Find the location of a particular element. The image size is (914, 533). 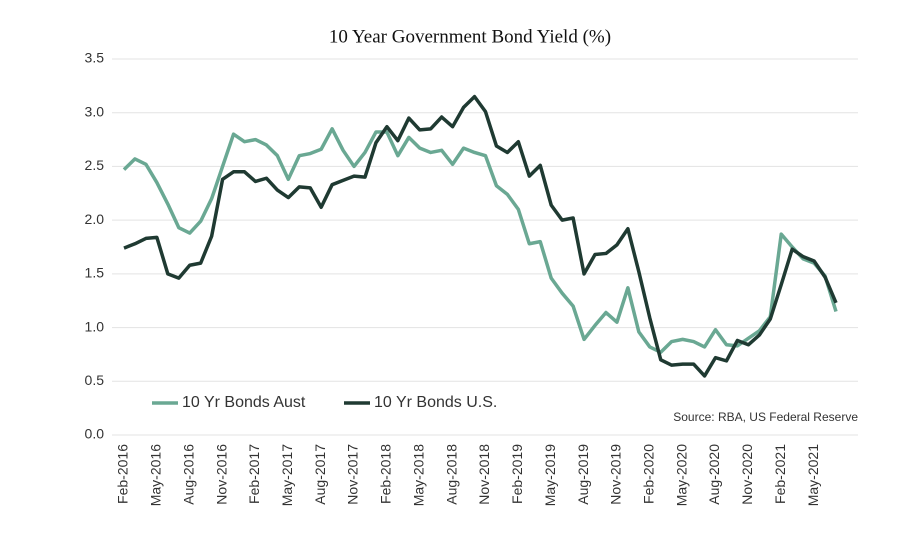

y-tick-label: 3.0 is located at coordinates (95, 111).